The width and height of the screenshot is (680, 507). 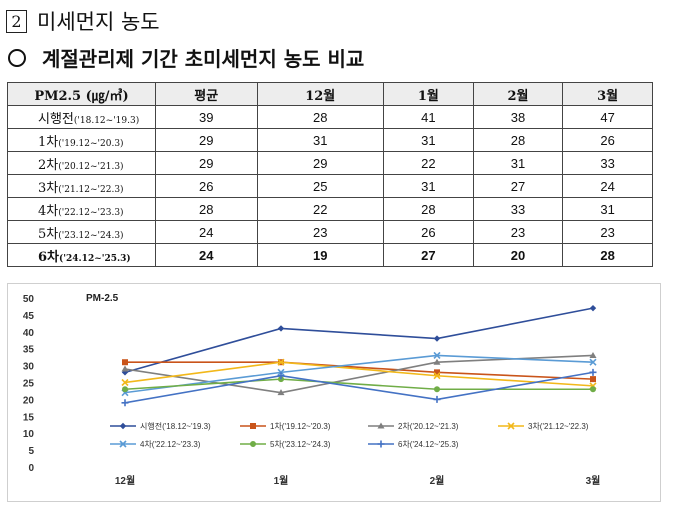 I want to click on table-header-cell: 12월, so click(x=320, y=94).